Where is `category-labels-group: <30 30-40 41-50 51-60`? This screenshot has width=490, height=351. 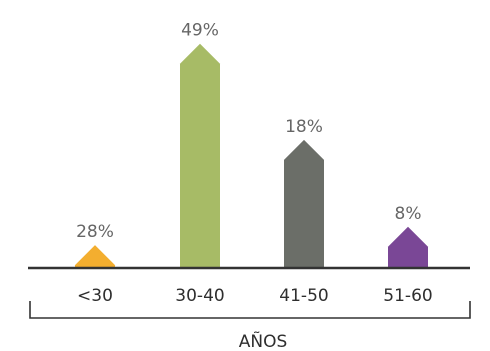 category-labels-group: <30 30-40 41-50 51-60 is located at coordinates (255, 296).